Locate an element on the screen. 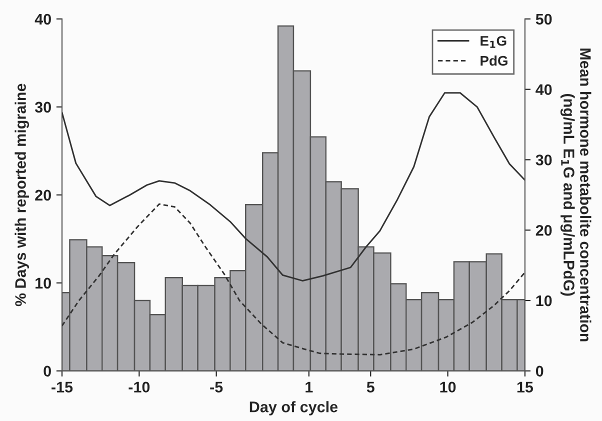 The height and width of the screenshot is (421, 602). x-tick-label: -15 is located at coordinates (62, 387).